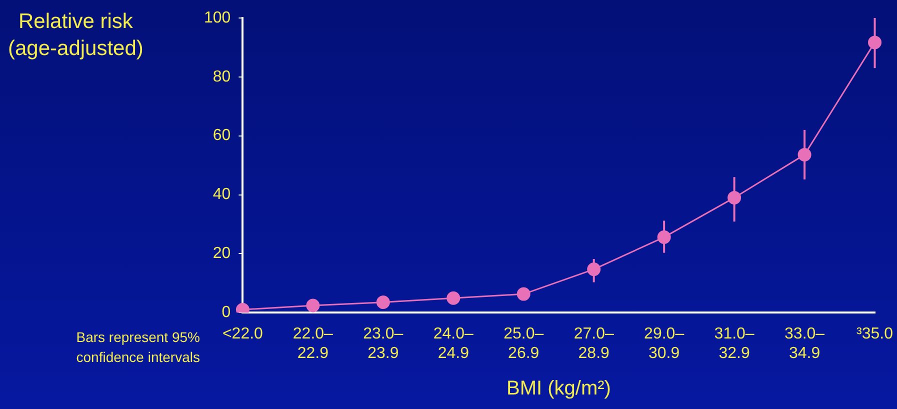 This screenshot has width=897, height=409. I want to click on x-tick-label: 22.0– 22.9, so click(313, 344).